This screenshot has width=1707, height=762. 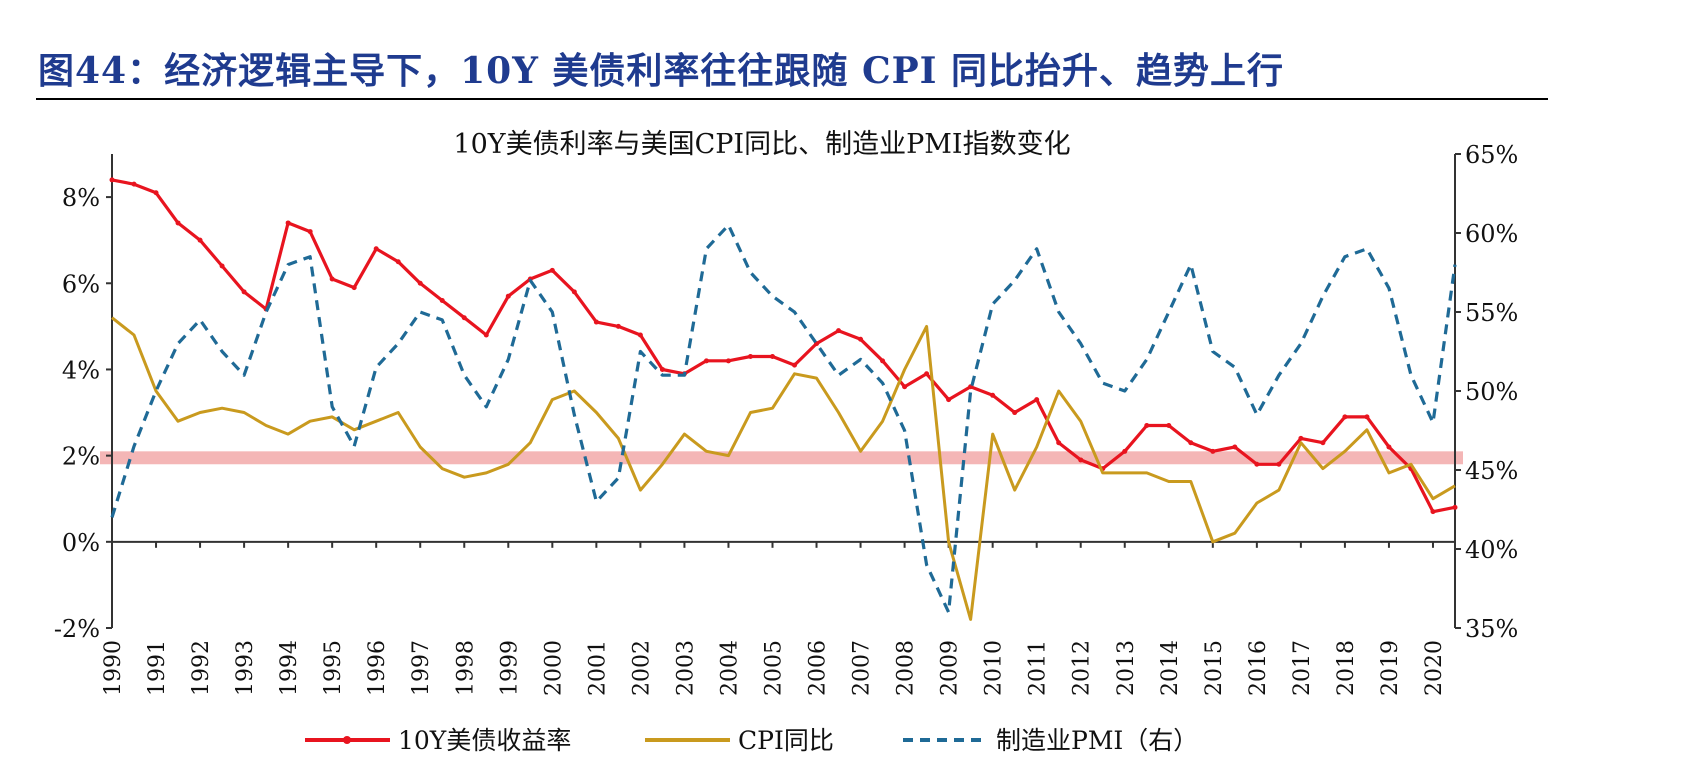 What do you see at coordinates (81, 198) in the screenshot?
I see `left-tick-label: 8%` at bounding box center [81, 198].